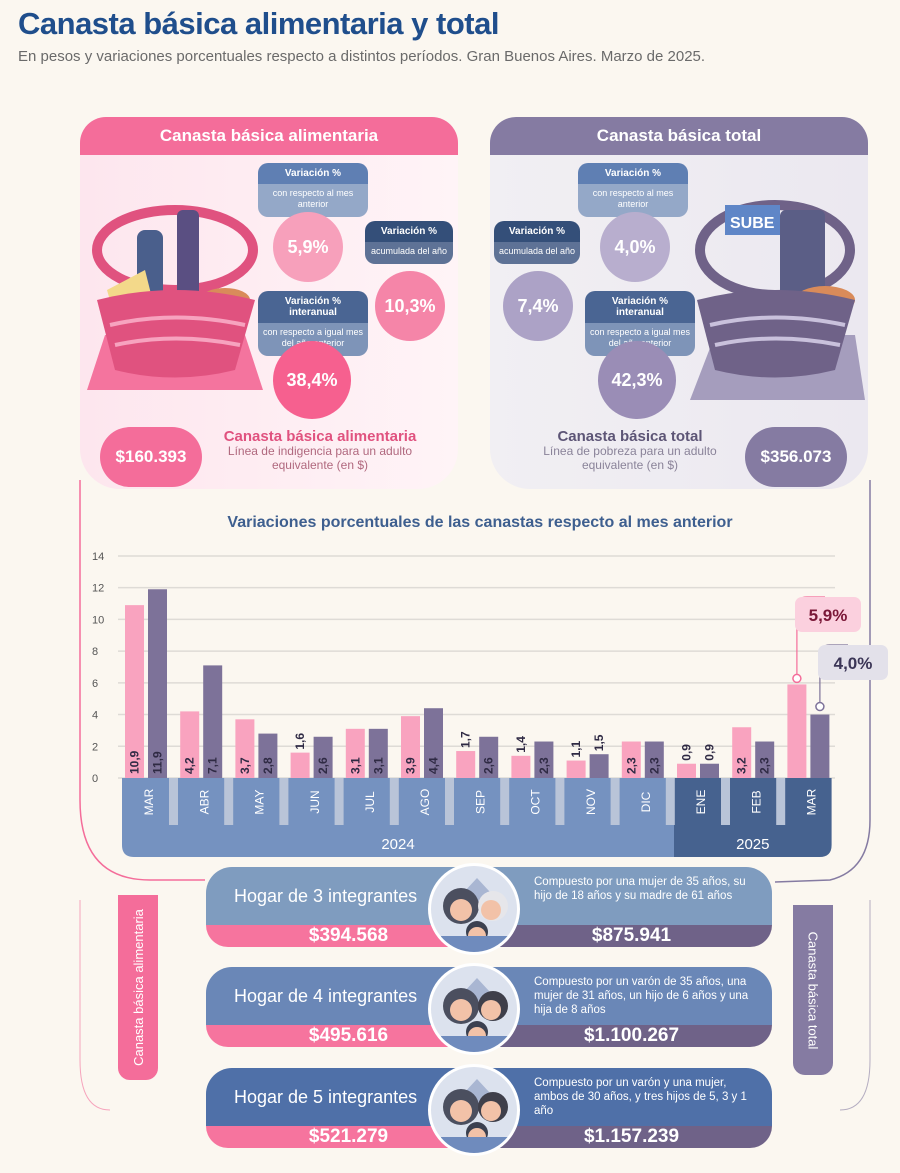 This screenshot has height=1173, width=900. I want to click on cba-price: $160.393, so click(151, 457).